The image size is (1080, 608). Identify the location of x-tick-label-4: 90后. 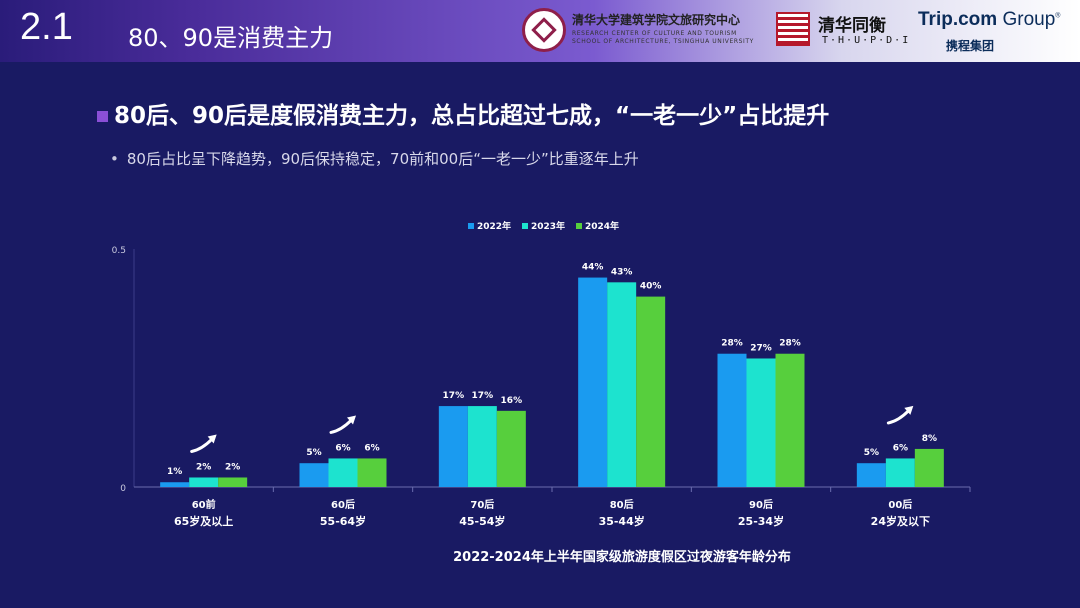
(761, 504).